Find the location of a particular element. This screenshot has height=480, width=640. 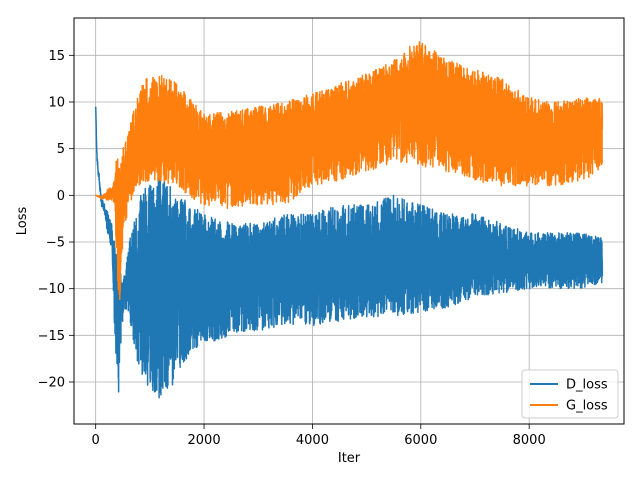

y-tick-label: 5 is located at coordinates (61, 149).